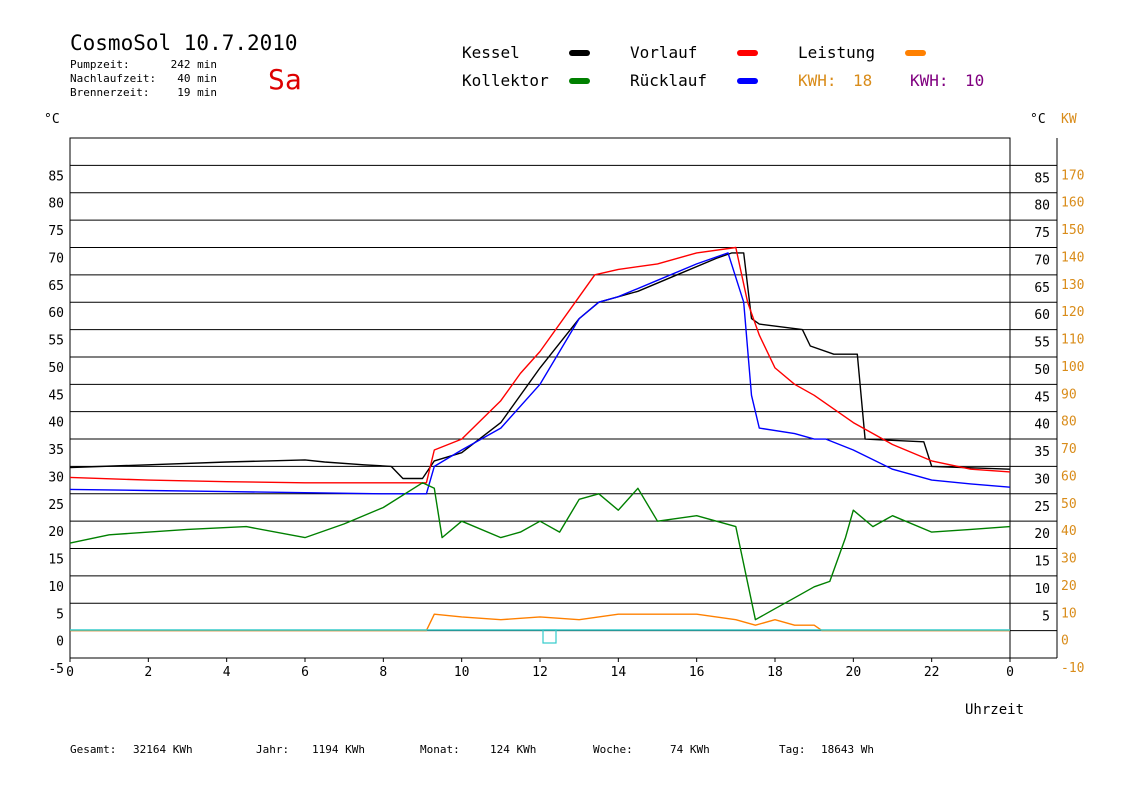 This screenshot has width=1148, height=812. Describe the element at coordinates (1042, 507) in the screenshot. I see `y-tick-right-c: 25` at that location.